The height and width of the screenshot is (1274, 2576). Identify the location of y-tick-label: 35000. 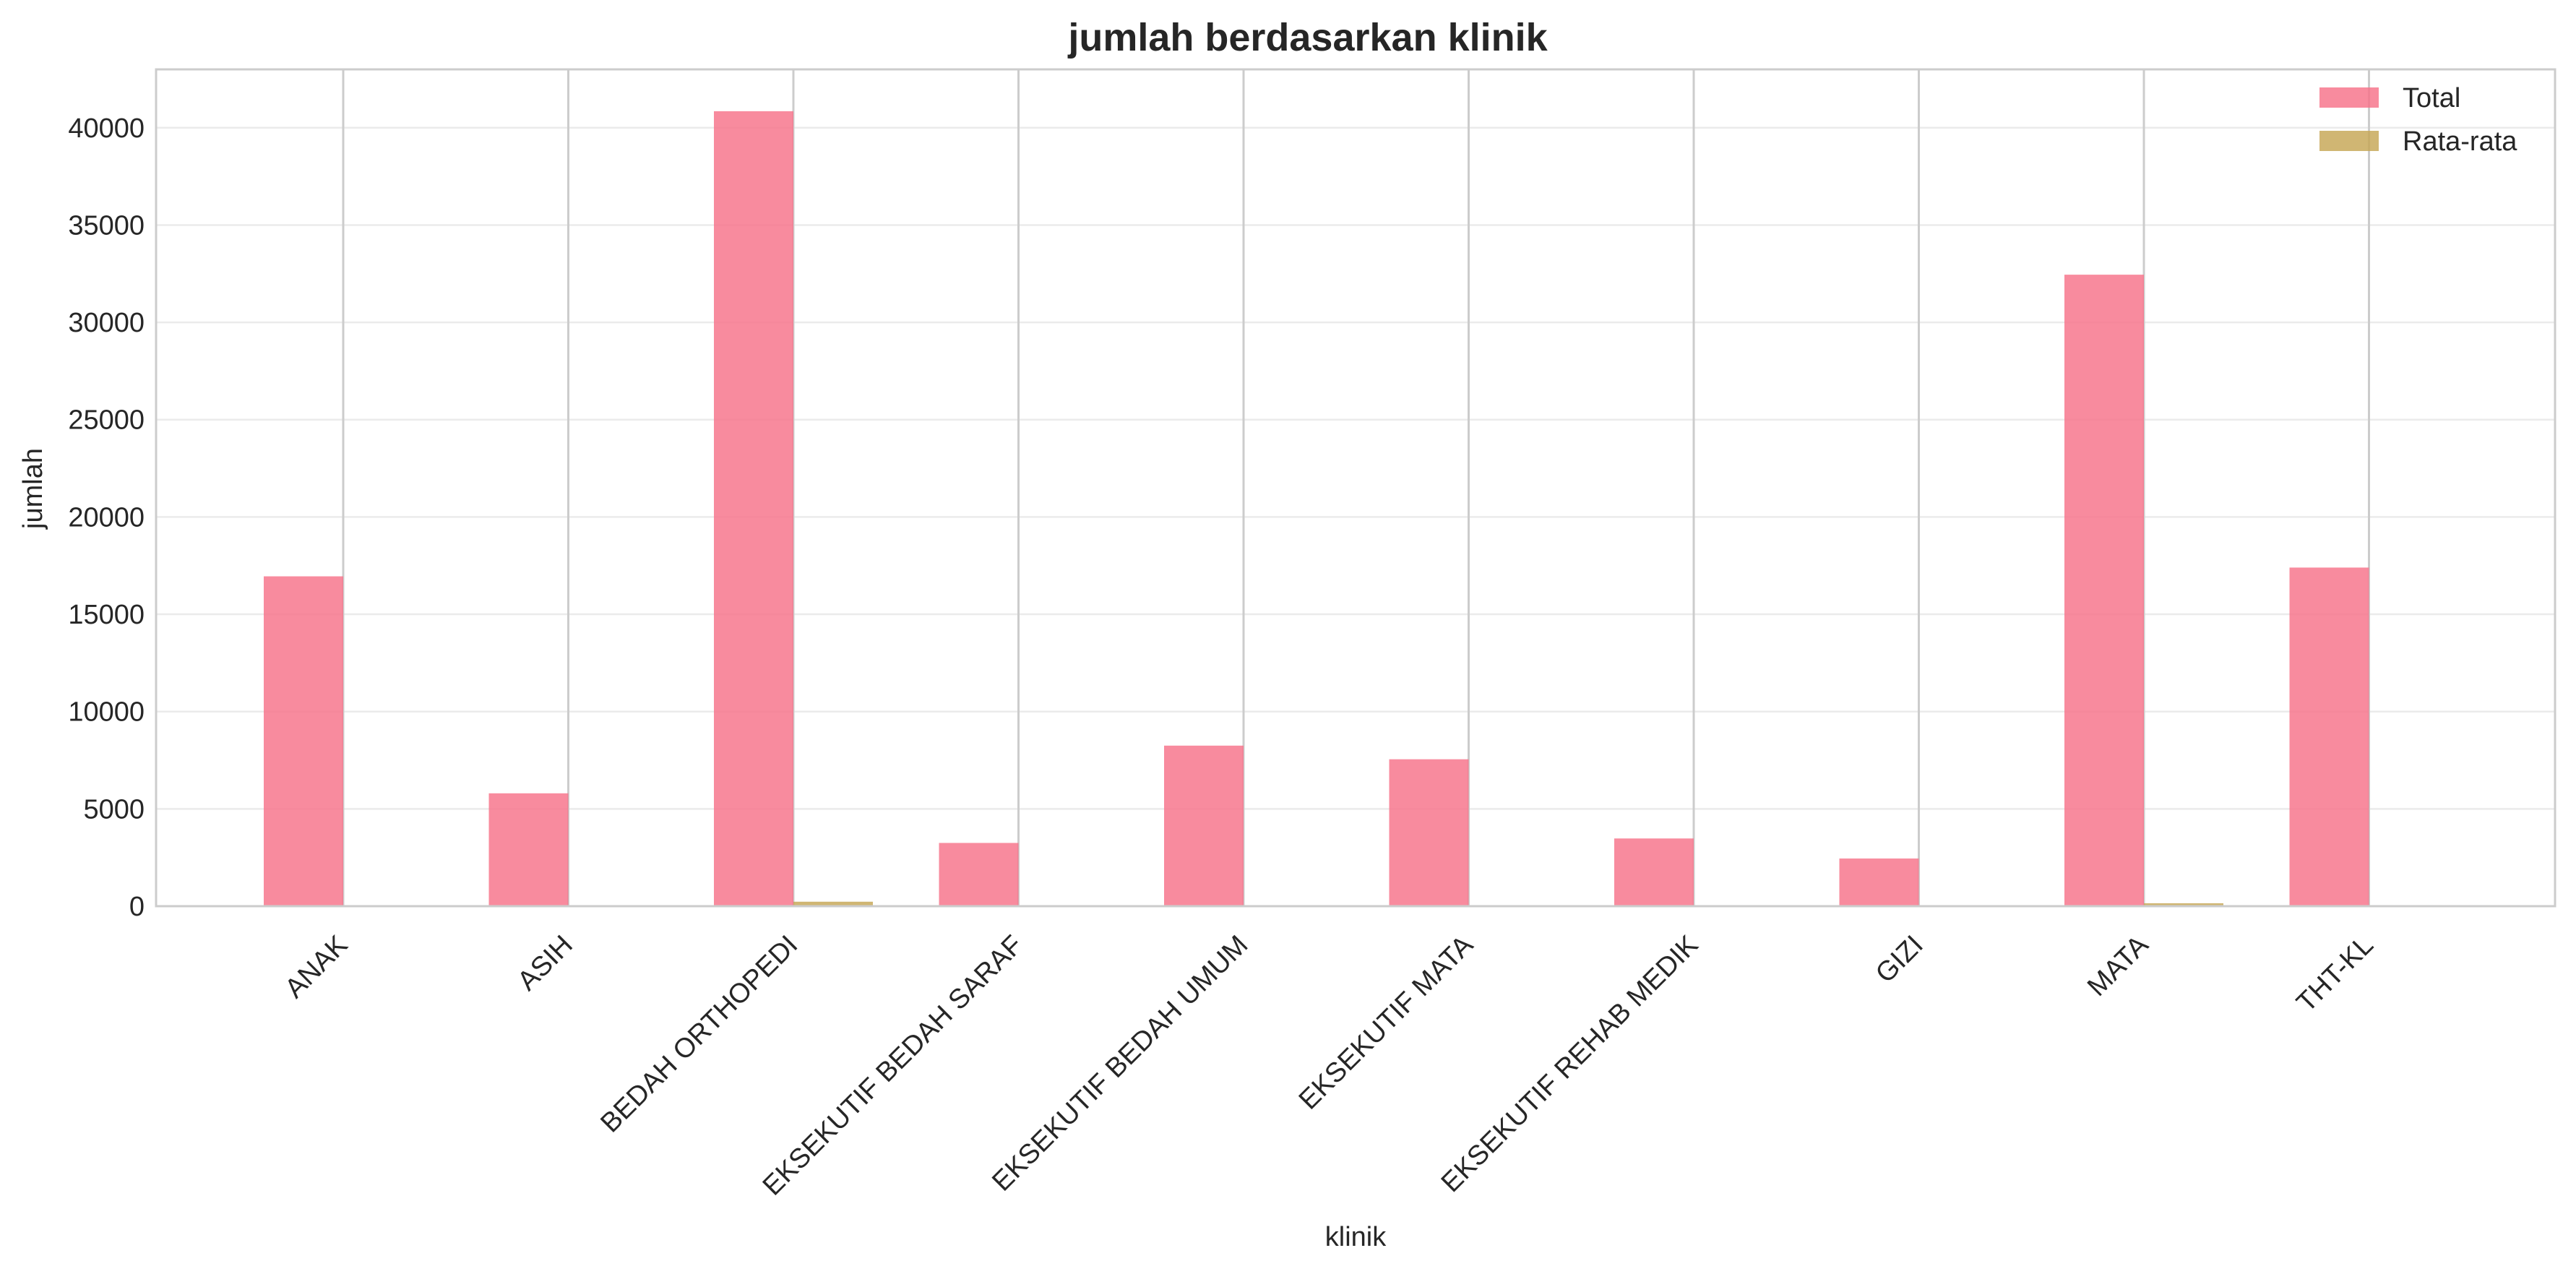
(106, 225).